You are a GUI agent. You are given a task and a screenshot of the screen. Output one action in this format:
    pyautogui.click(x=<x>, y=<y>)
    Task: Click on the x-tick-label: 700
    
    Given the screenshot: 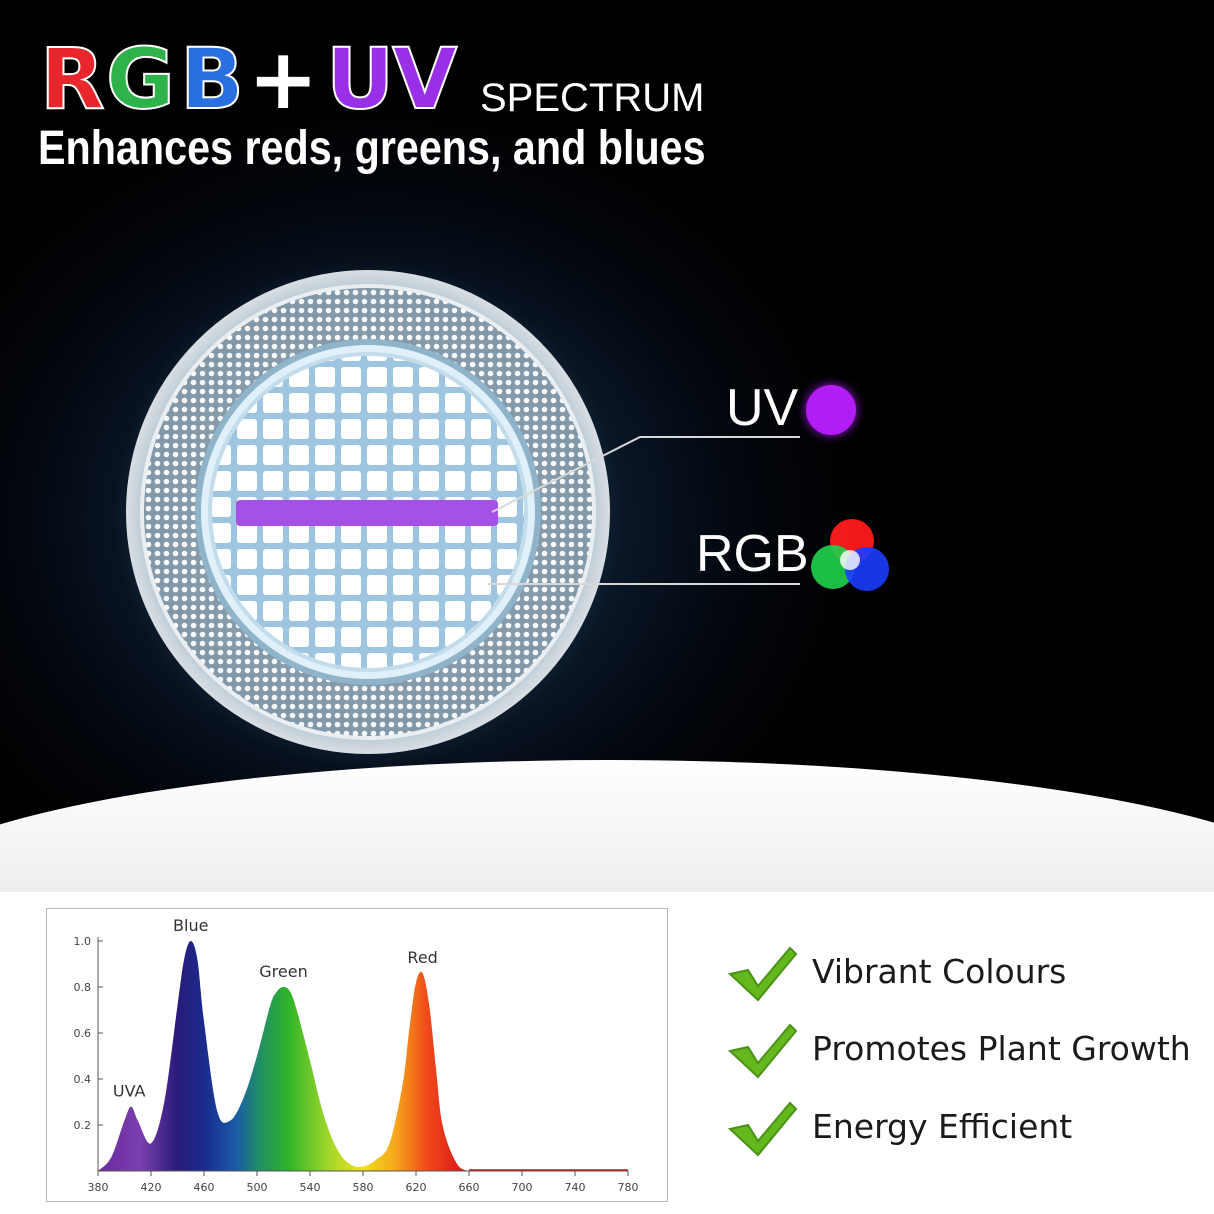 What is the action you would take?
    pyautogui.click(x=522, y=1187)
    